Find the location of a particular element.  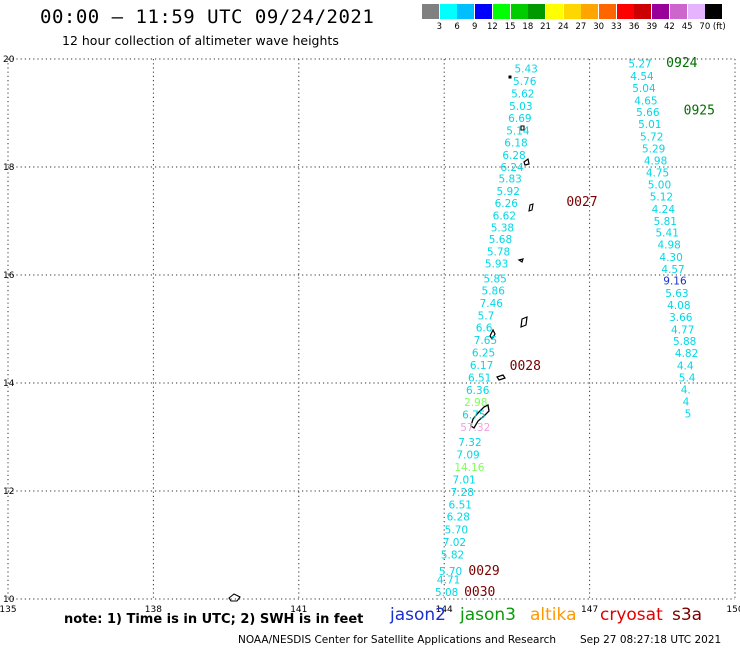

agrihan-island is located at coordinates (526, 161).